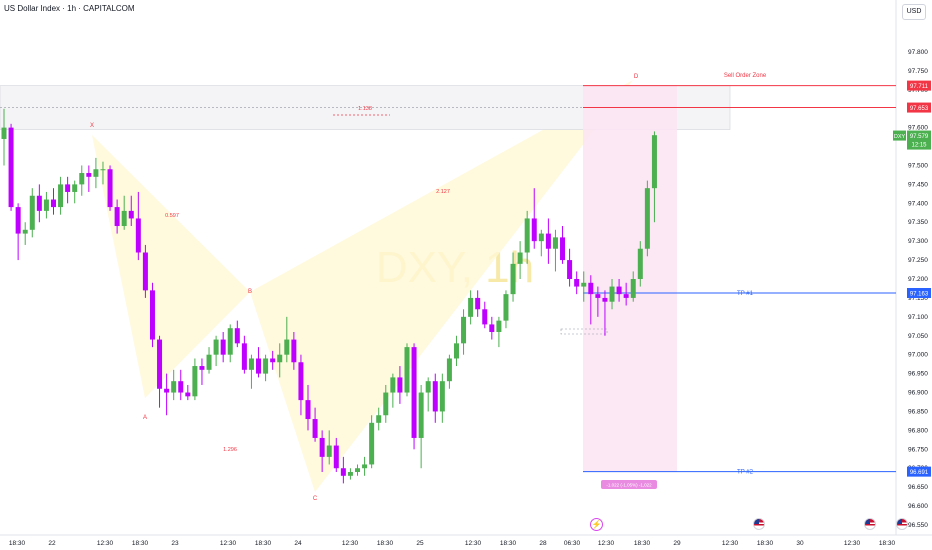 The image size is (932, 550). Describe the element at coordinates (800, 543) in the screenshot. I see `x-tick-label: 30` at that location.